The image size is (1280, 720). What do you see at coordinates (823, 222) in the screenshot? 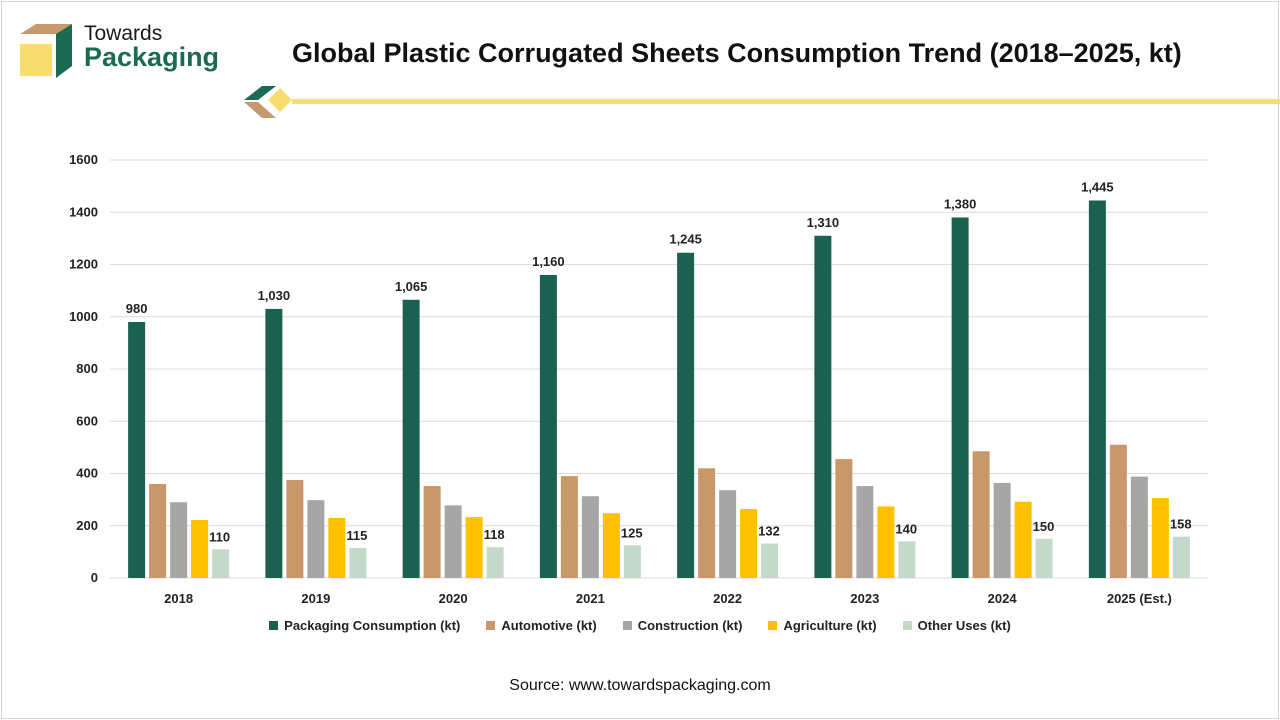
I see `data-label-packaging: 1,310` at bounding box center [823, 222].